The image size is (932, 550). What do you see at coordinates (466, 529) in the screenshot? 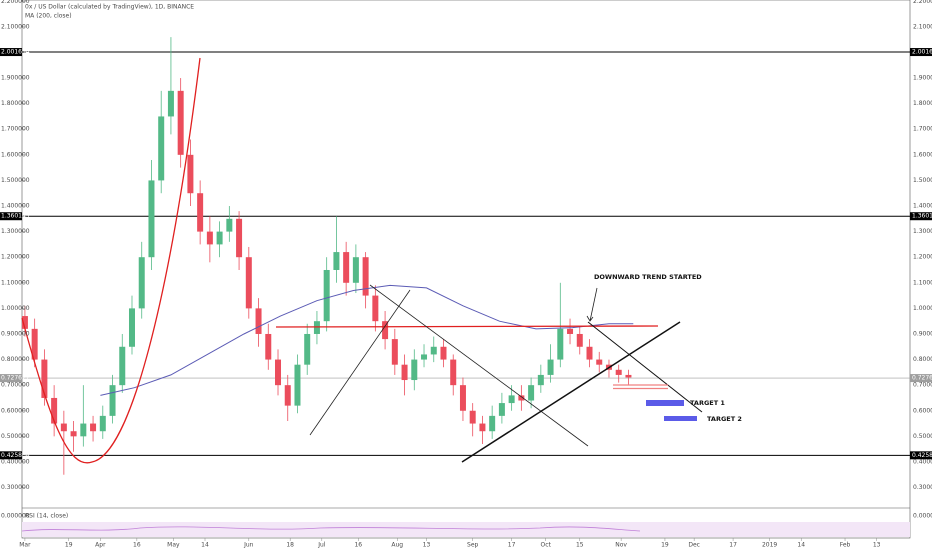
I see `rsi-band` at bounding box center [466, 529].